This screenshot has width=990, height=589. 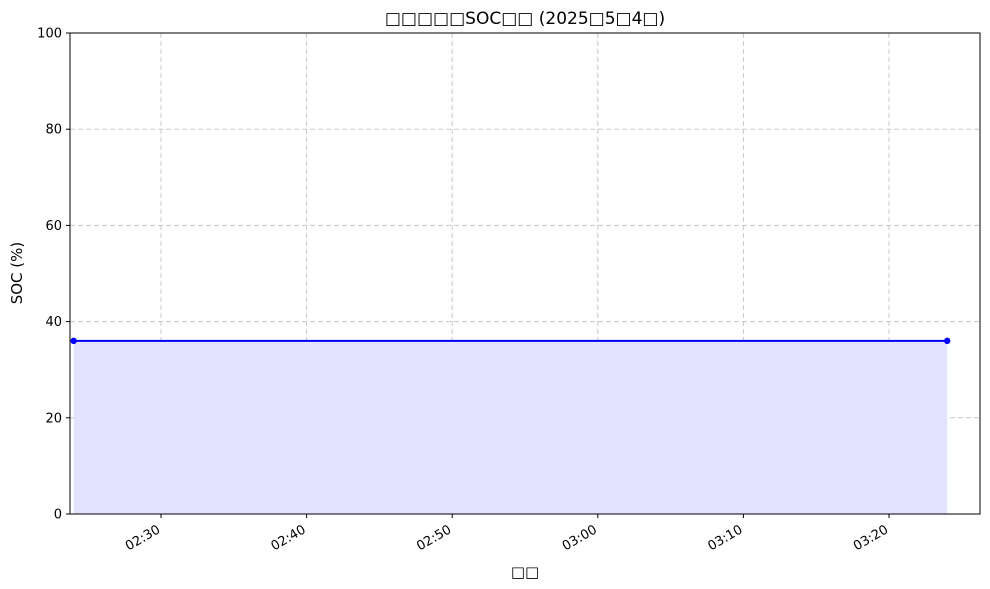 I want to click on x-axis-label: □□, so click(x=525, y=572).